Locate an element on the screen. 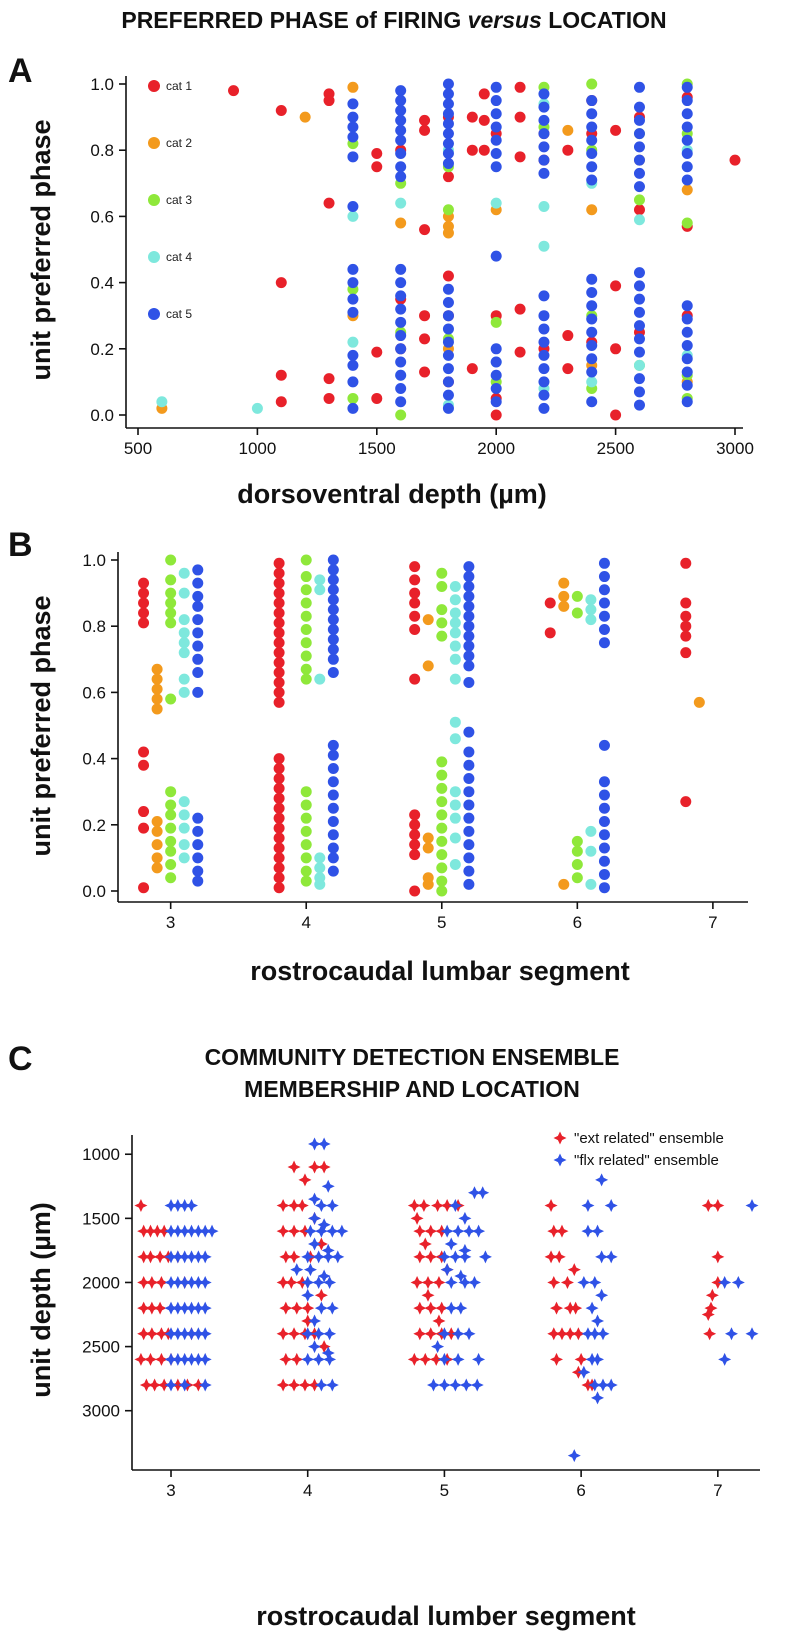  data-point-cat2 is located at coordinates (157, 669).